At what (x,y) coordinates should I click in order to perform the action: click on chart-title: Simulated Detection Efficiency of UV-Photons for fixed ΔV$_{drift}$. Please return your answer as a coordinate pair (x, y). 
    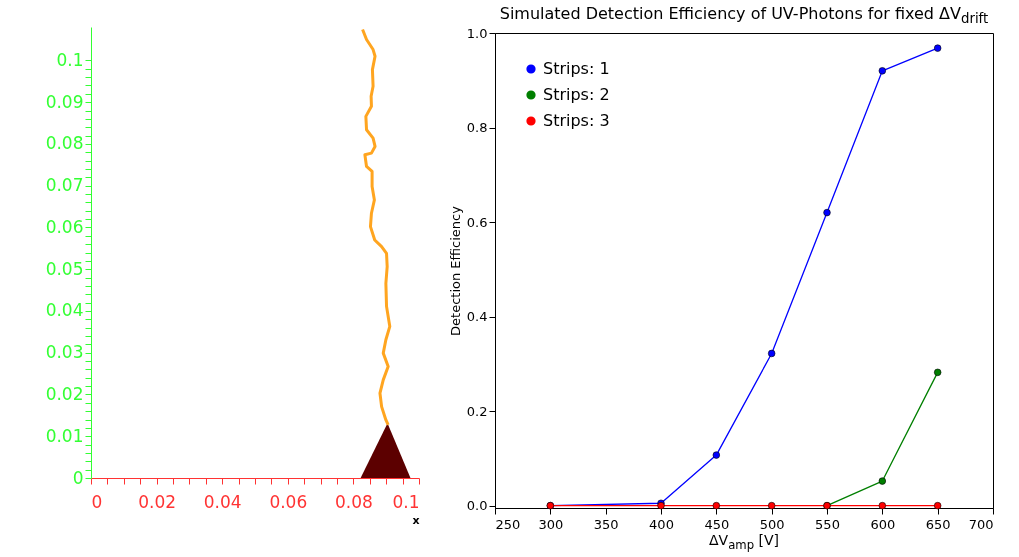
    Looking at the image, I should click on (744, 15).